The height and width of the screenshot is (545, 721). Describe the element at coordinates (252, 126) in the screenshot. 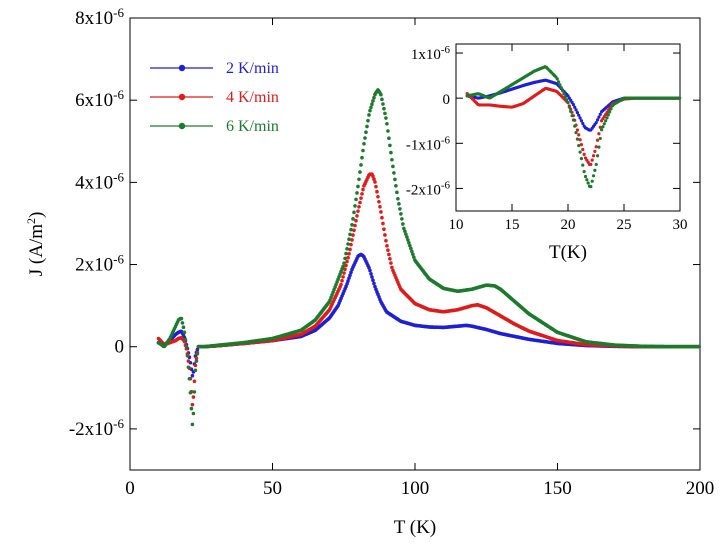

I see `legend-label: 6 K/min` at that location.